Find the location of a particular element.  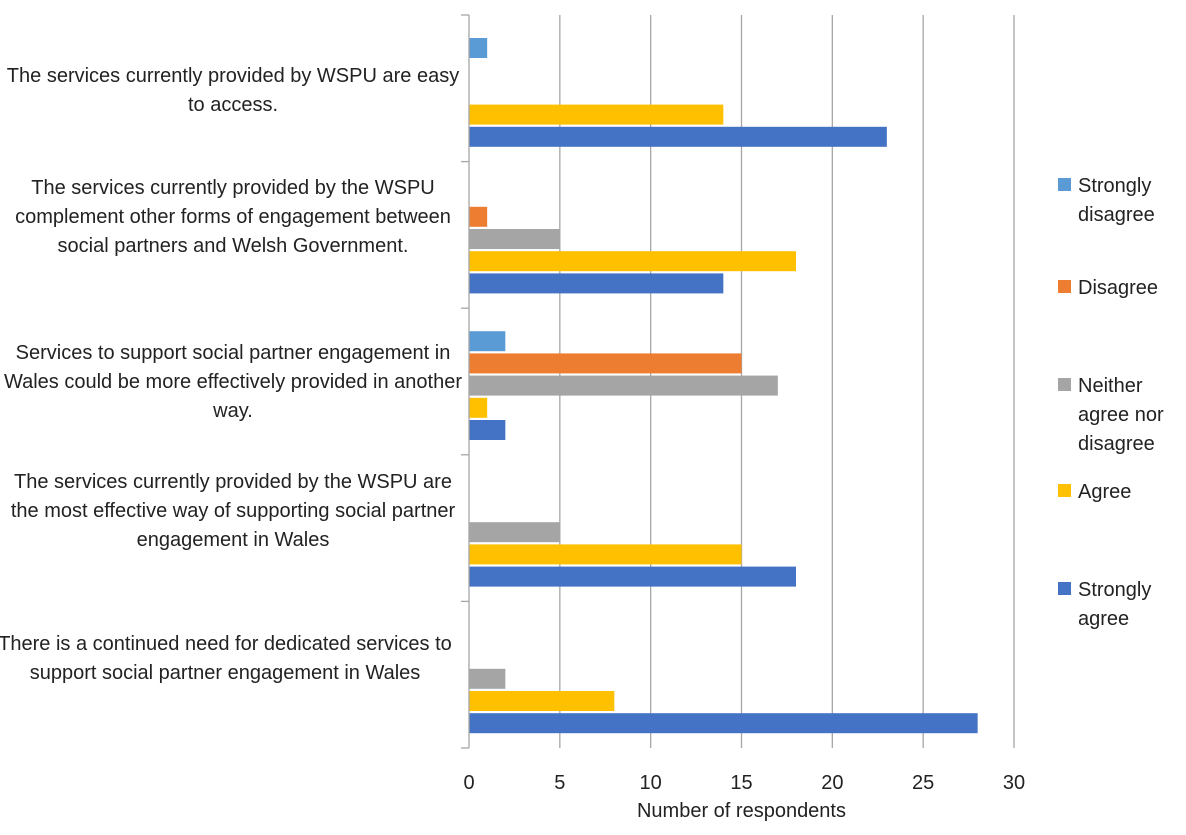

x-tick-label: 15 is located at coordinates (741, 783).